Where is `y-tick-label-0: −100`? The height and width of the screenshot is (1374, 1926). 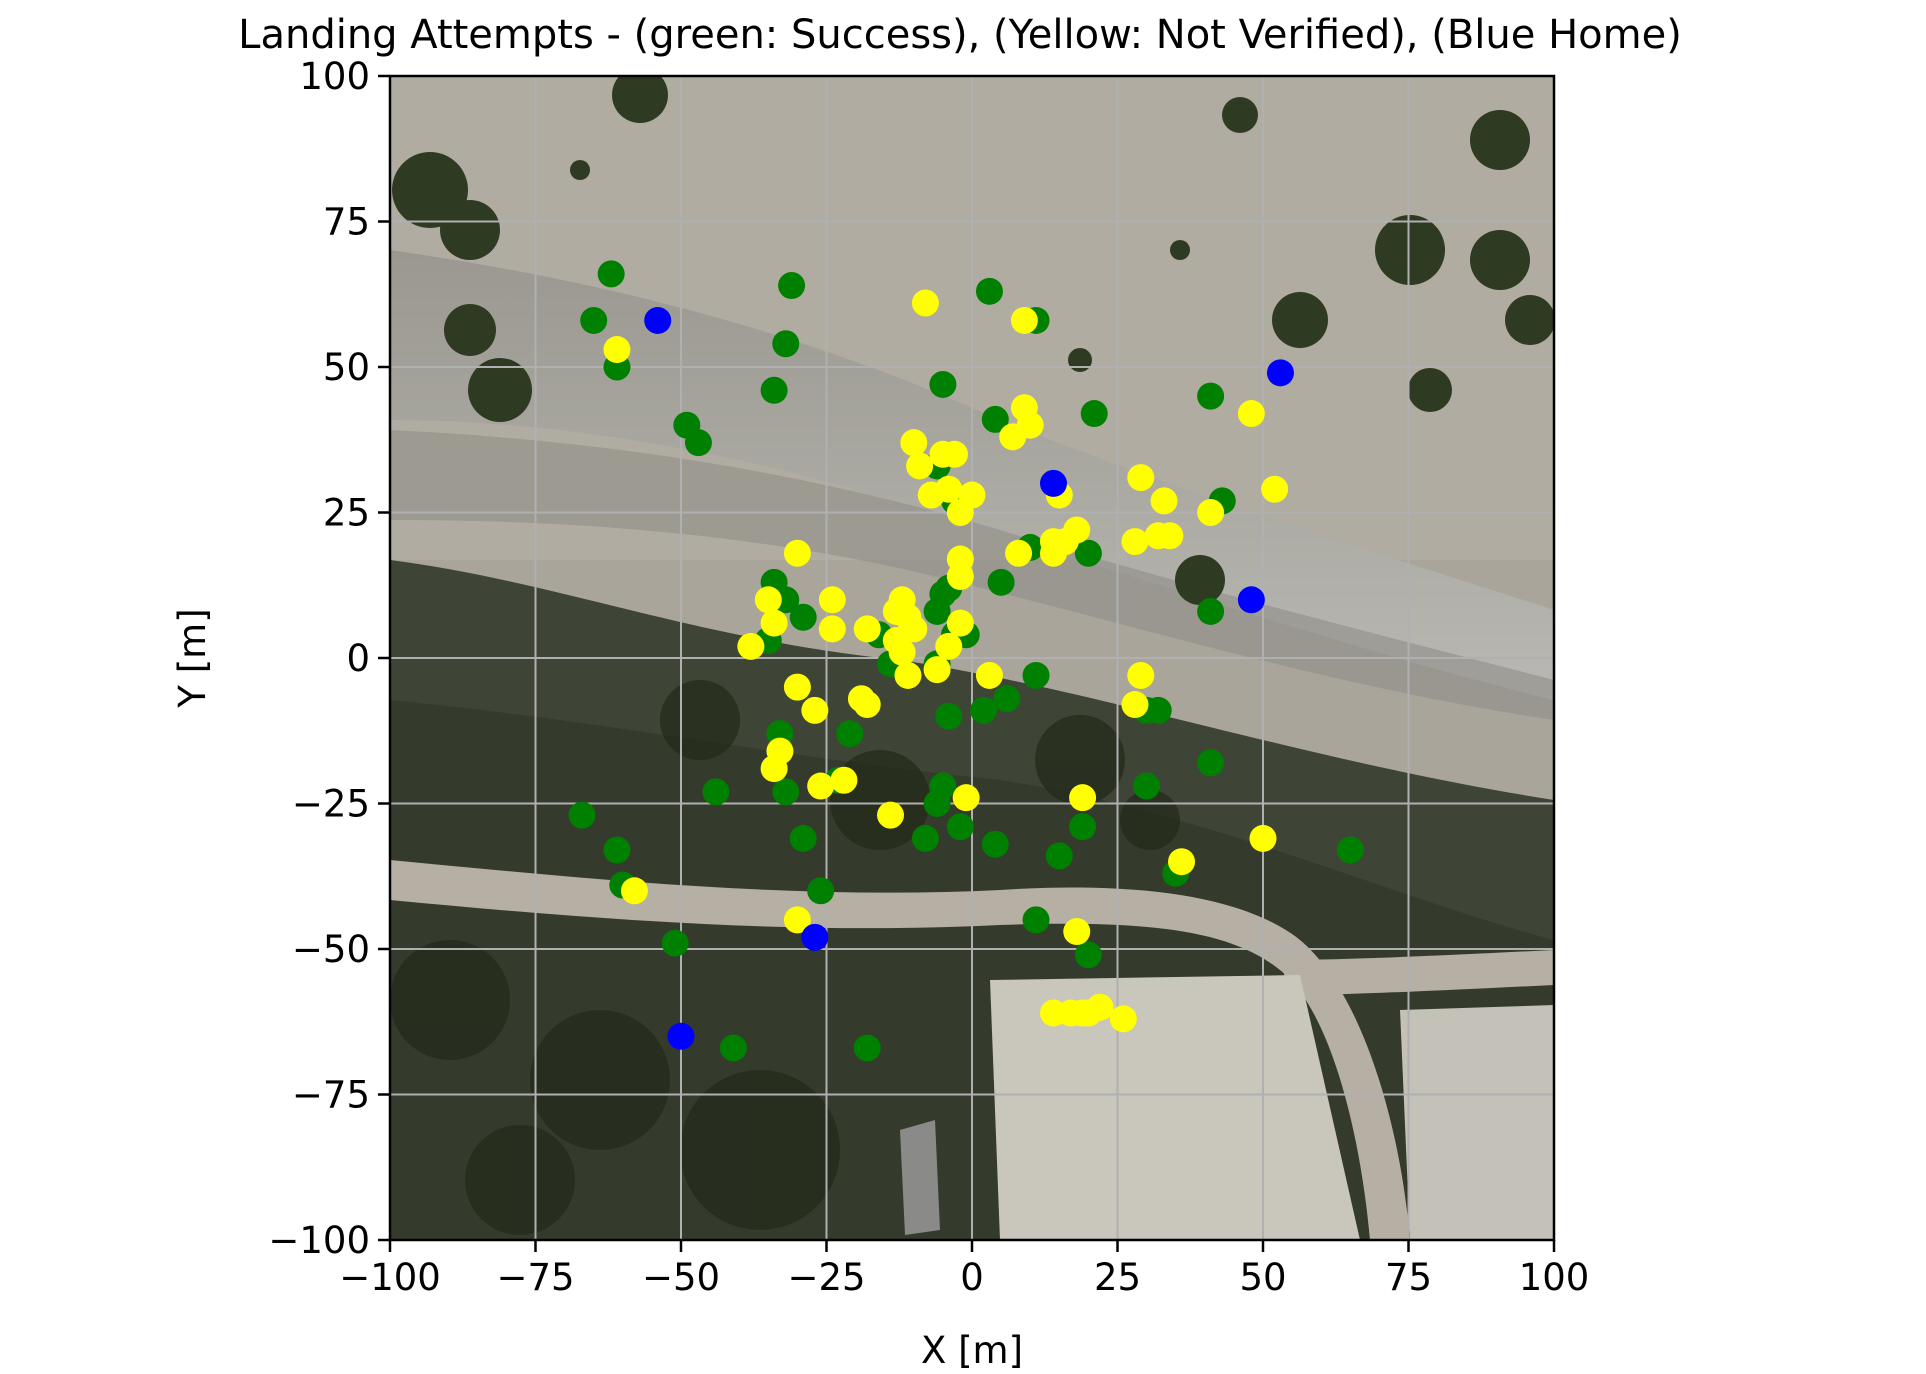 y-tick-label-0: −100 is located at coordinates (319, 1240).